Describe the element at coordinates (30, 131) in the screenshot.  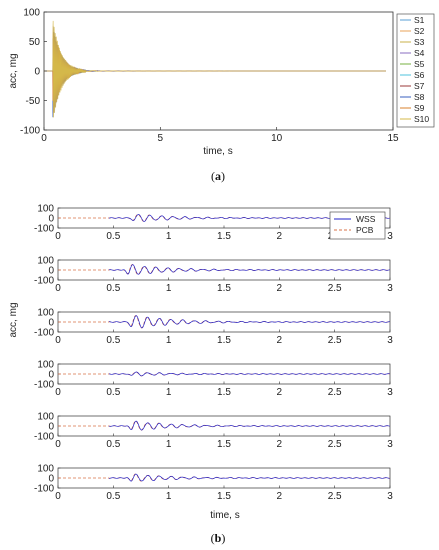
I see `chart-a-ytick-label: -100` at that location.